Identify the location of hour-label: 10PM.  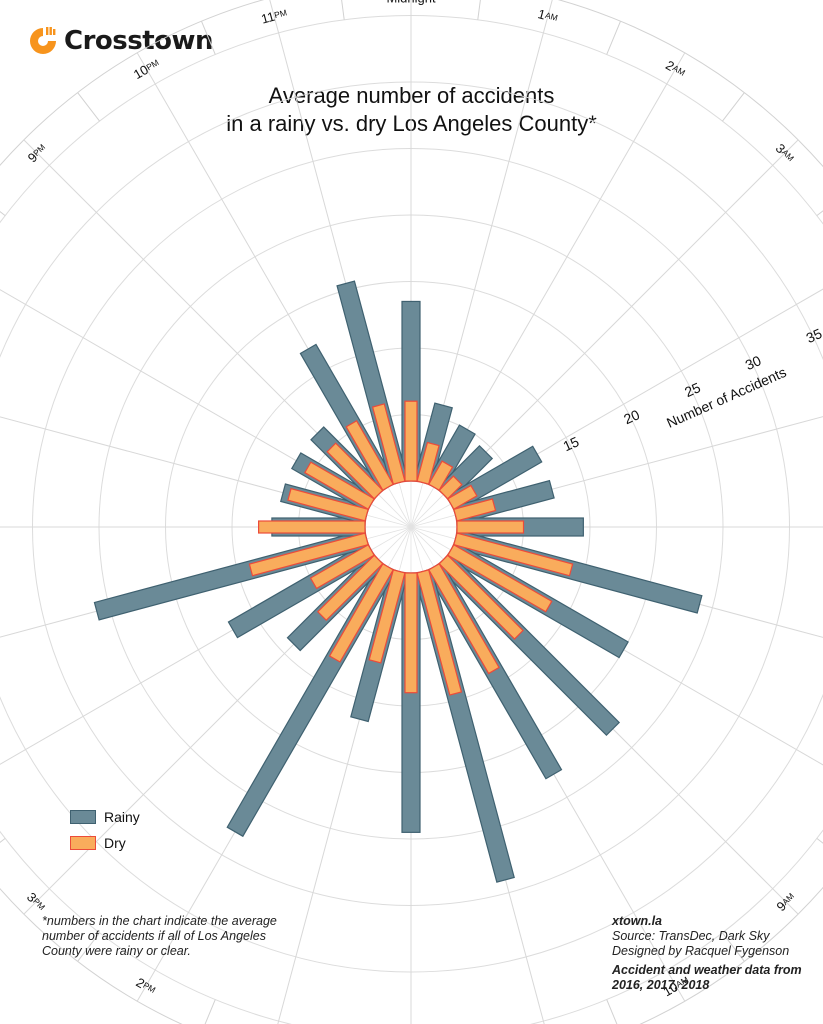
(146, 68).